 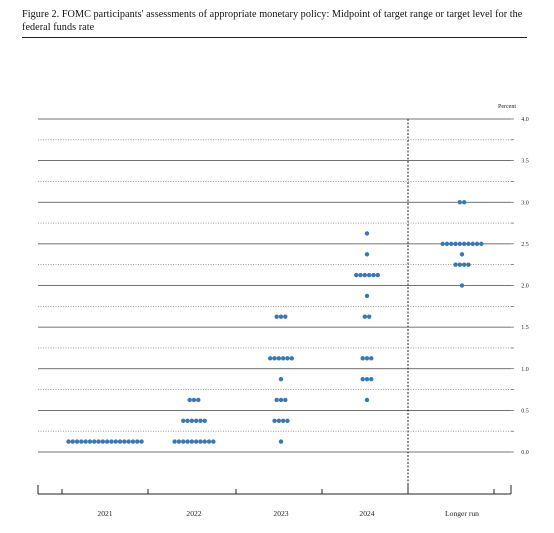 I want to click on x-category-label: 2023, so click(x=280, y=513).